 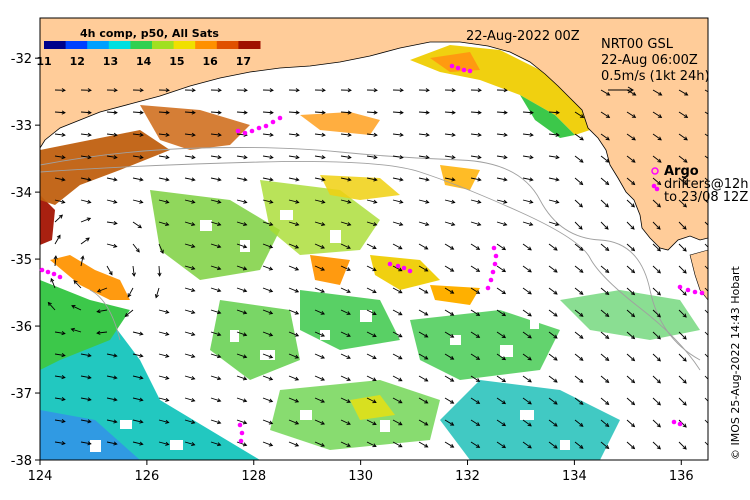 I want to click on current-scale: 0.5m/s (1kt 24h), so click(x=655, y=76).